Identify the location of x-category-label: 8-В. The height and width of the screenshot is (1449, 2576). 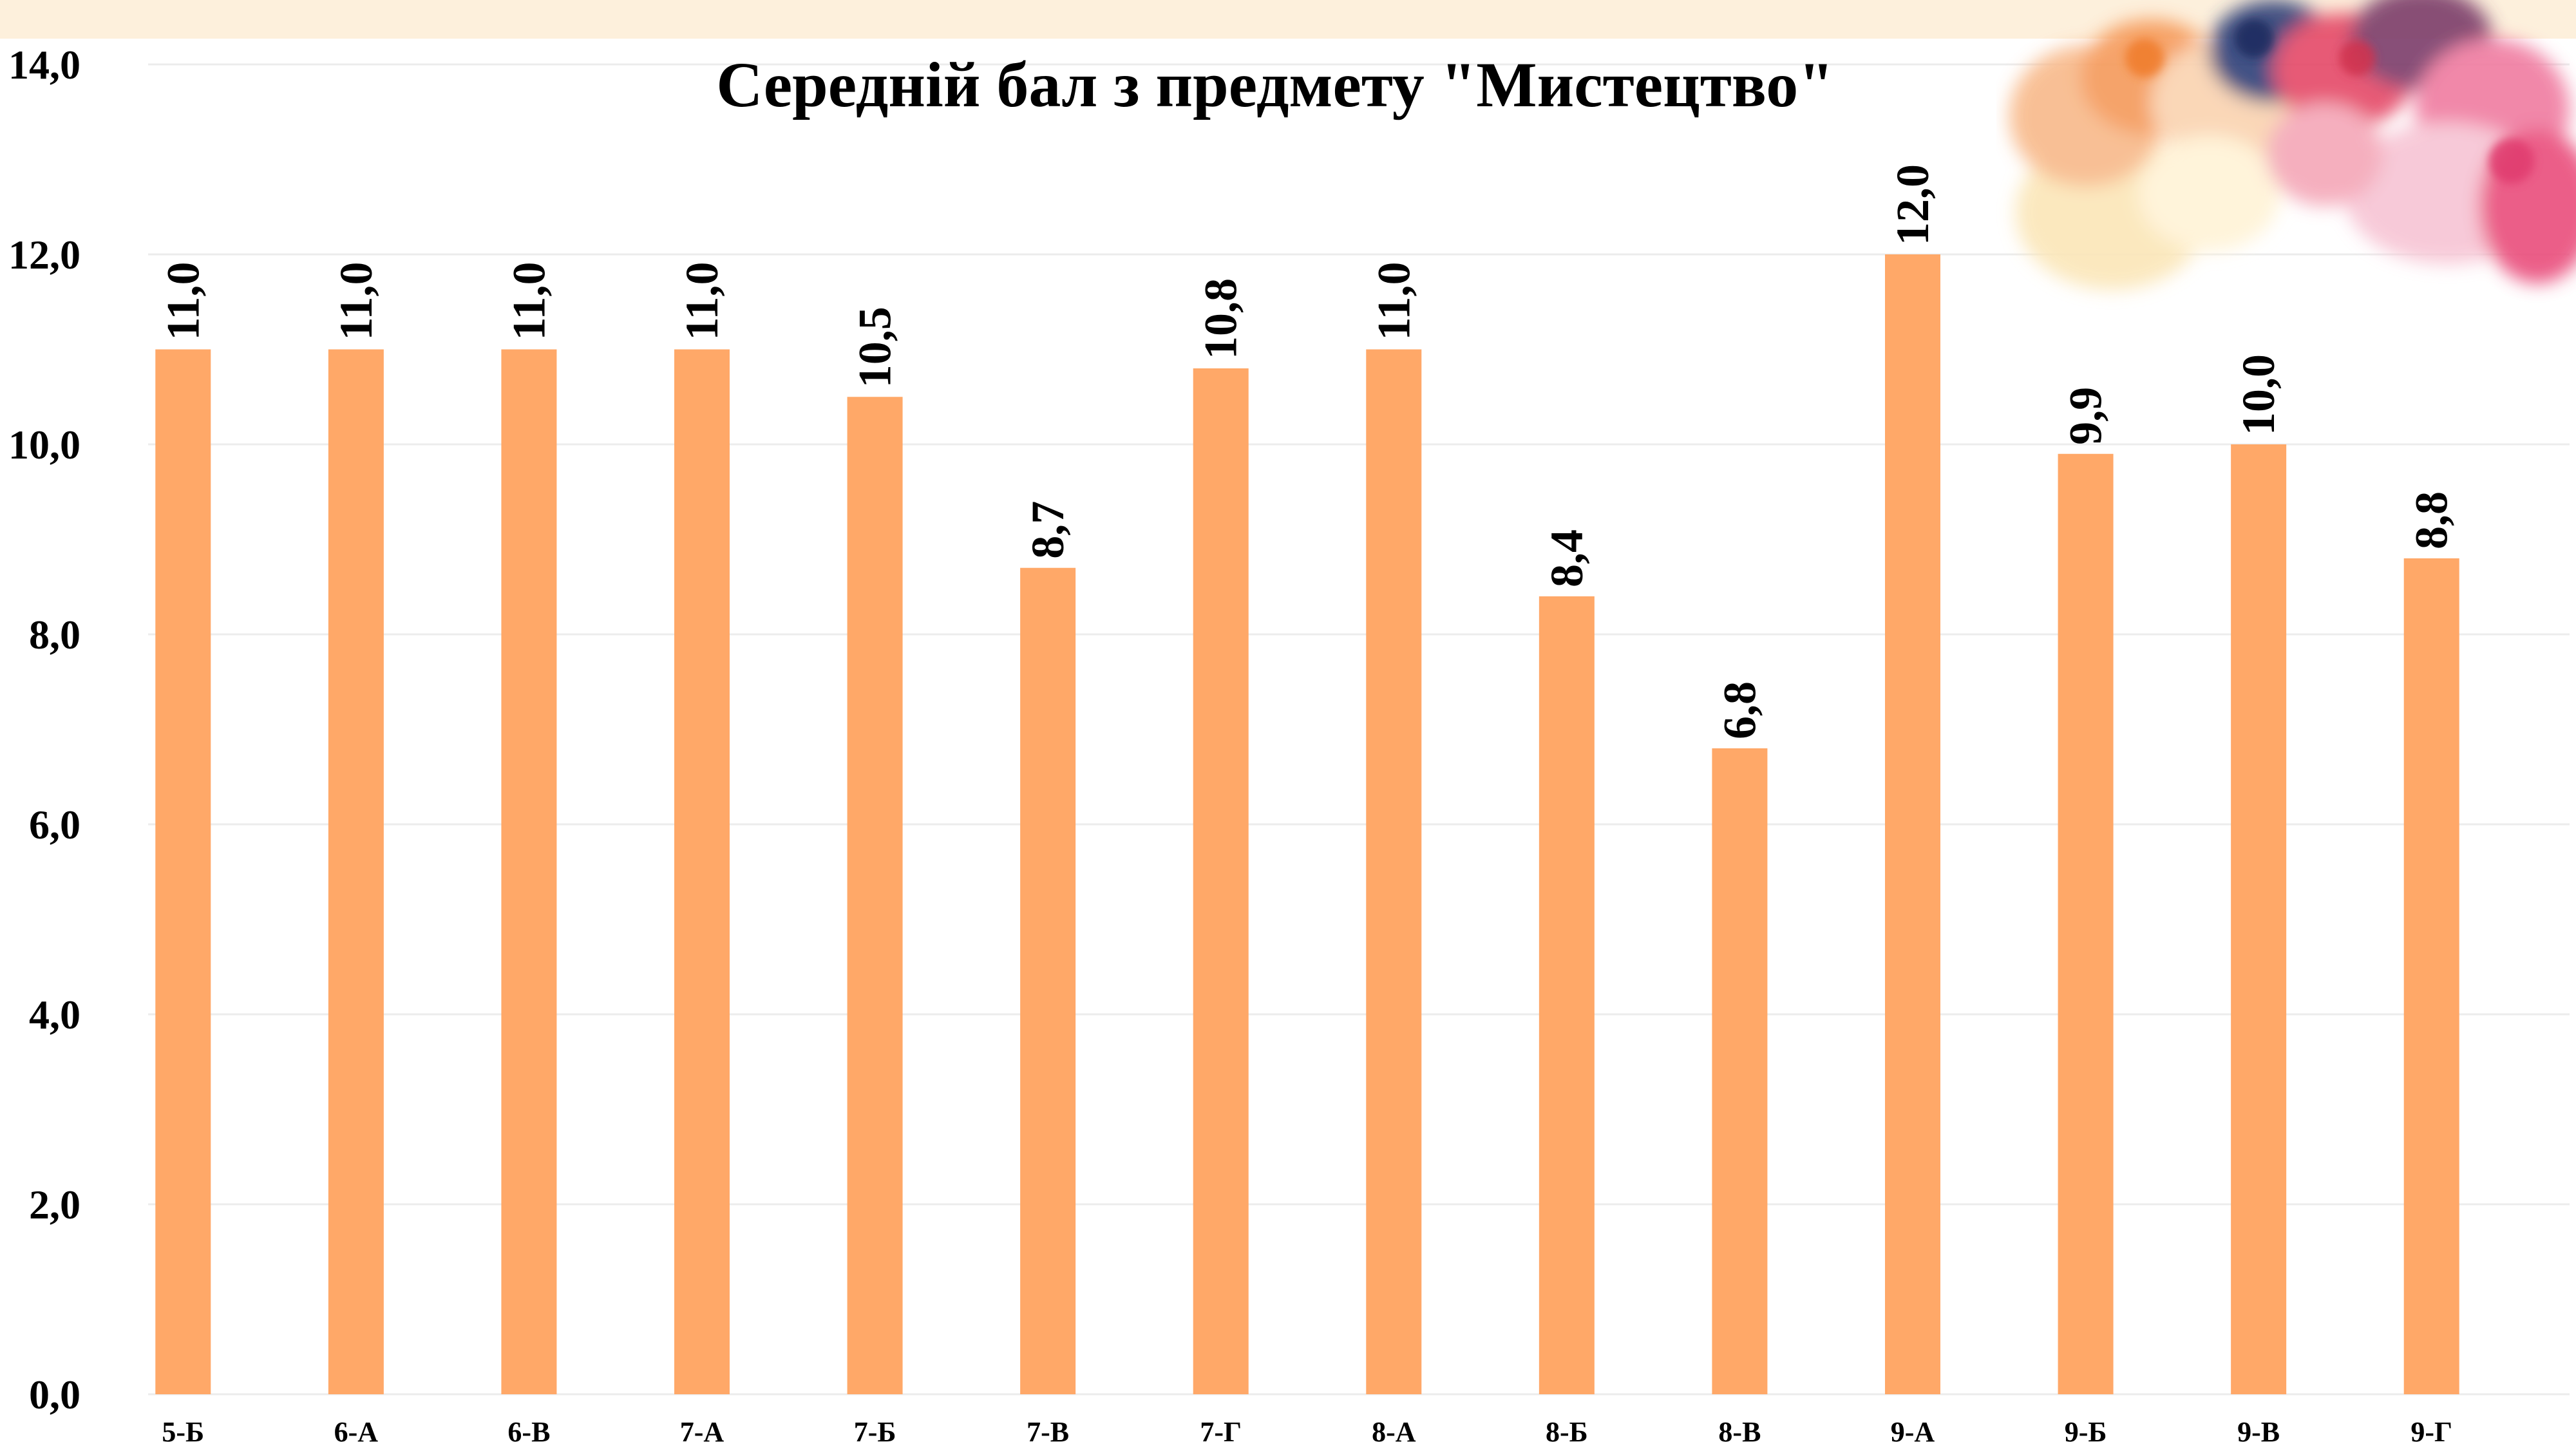
(1739, 1432).